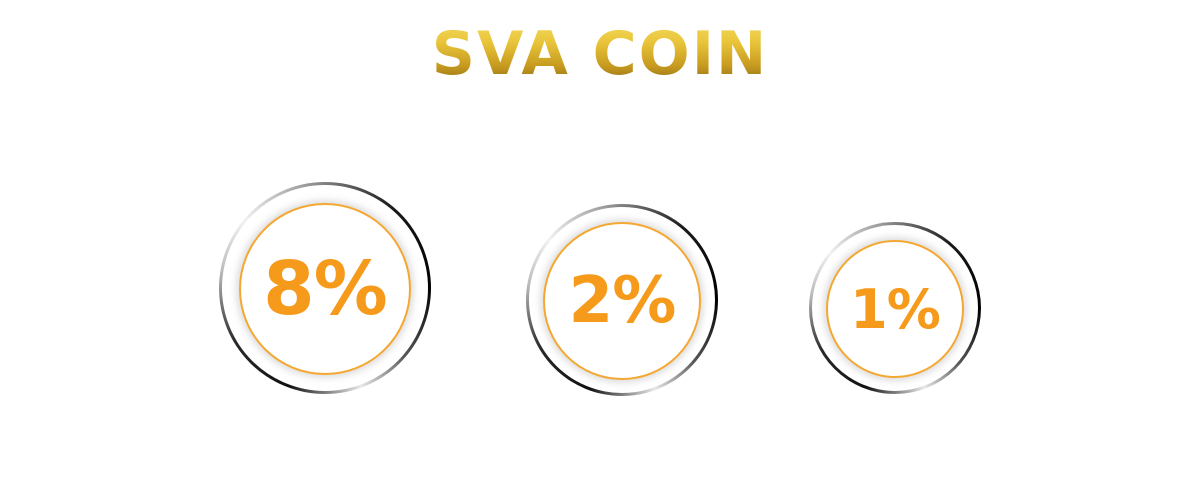  I want to click on badge-inner-circle: 2%, so click(622, 301).